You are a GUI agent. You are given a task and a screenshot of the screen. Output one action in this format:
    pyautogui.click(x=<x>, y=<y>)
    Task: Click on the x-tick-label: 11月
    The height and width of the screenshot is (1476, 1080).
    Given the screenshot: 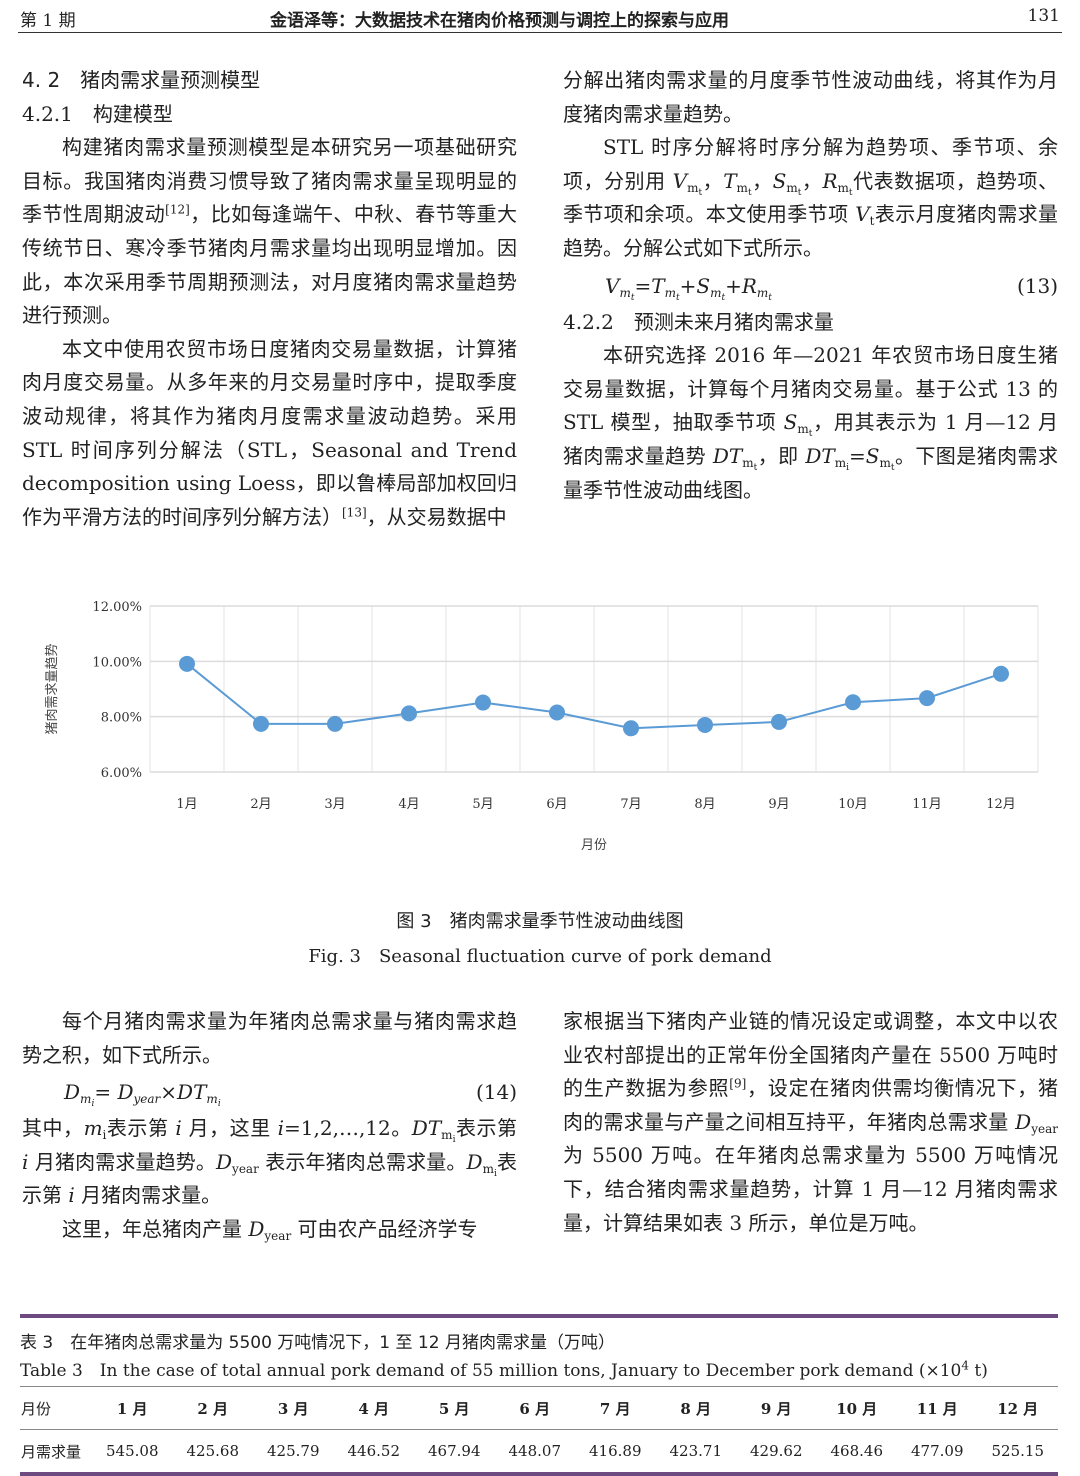 What is the action you would take?
    pyautogui.click(x=927, y=804)
    